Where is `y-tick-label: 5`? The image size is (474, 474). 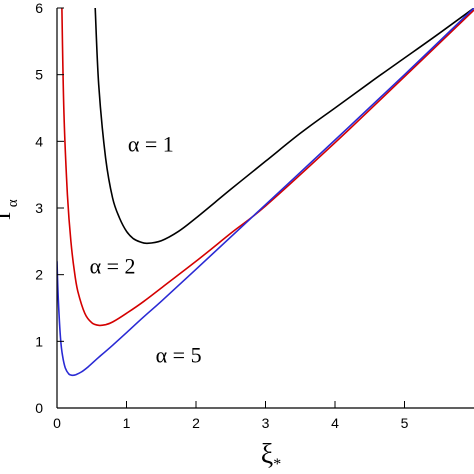 y-tick-label: 5 is located at coordinates (39, 75).